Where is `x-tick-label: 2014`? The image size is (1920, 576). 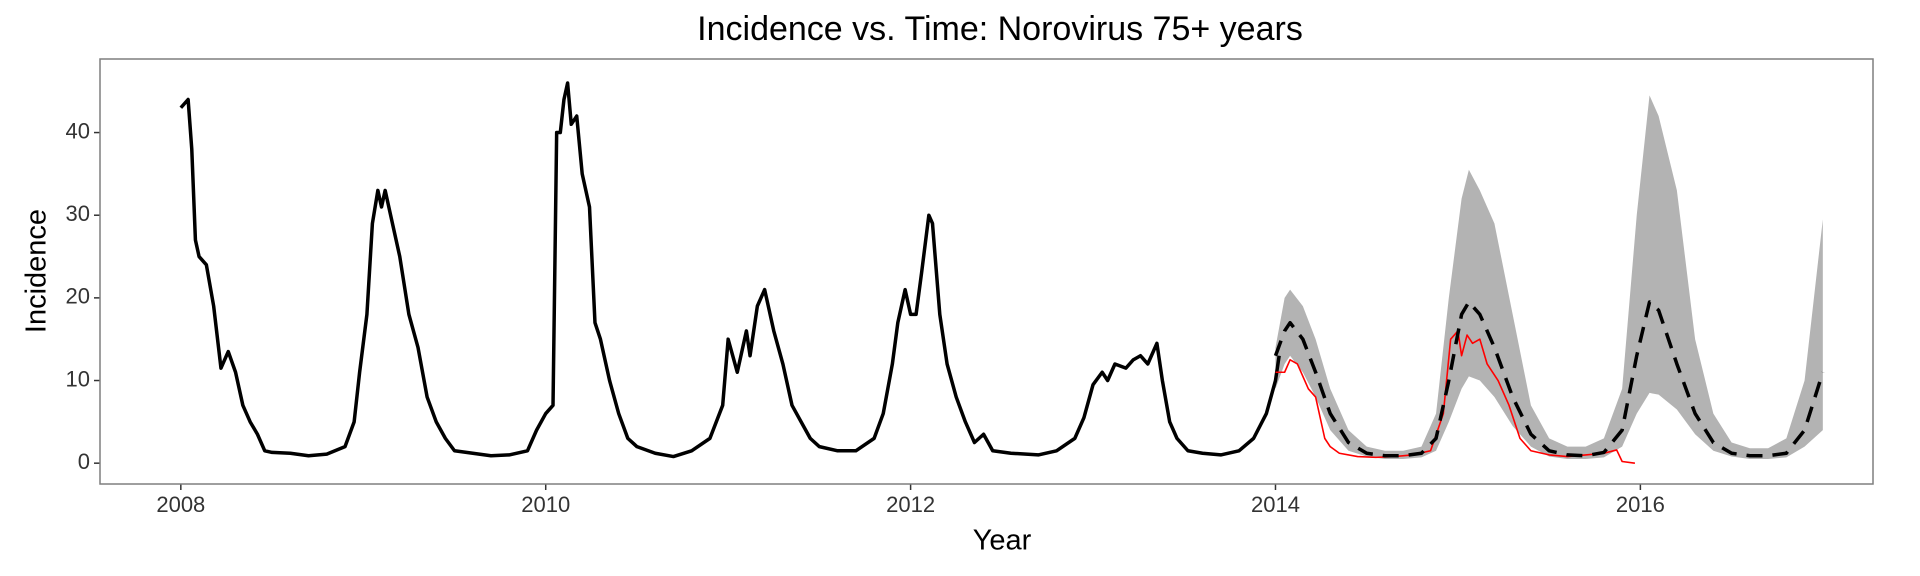
x-tick-label: 2014 is located at coordinates (1275, 504).